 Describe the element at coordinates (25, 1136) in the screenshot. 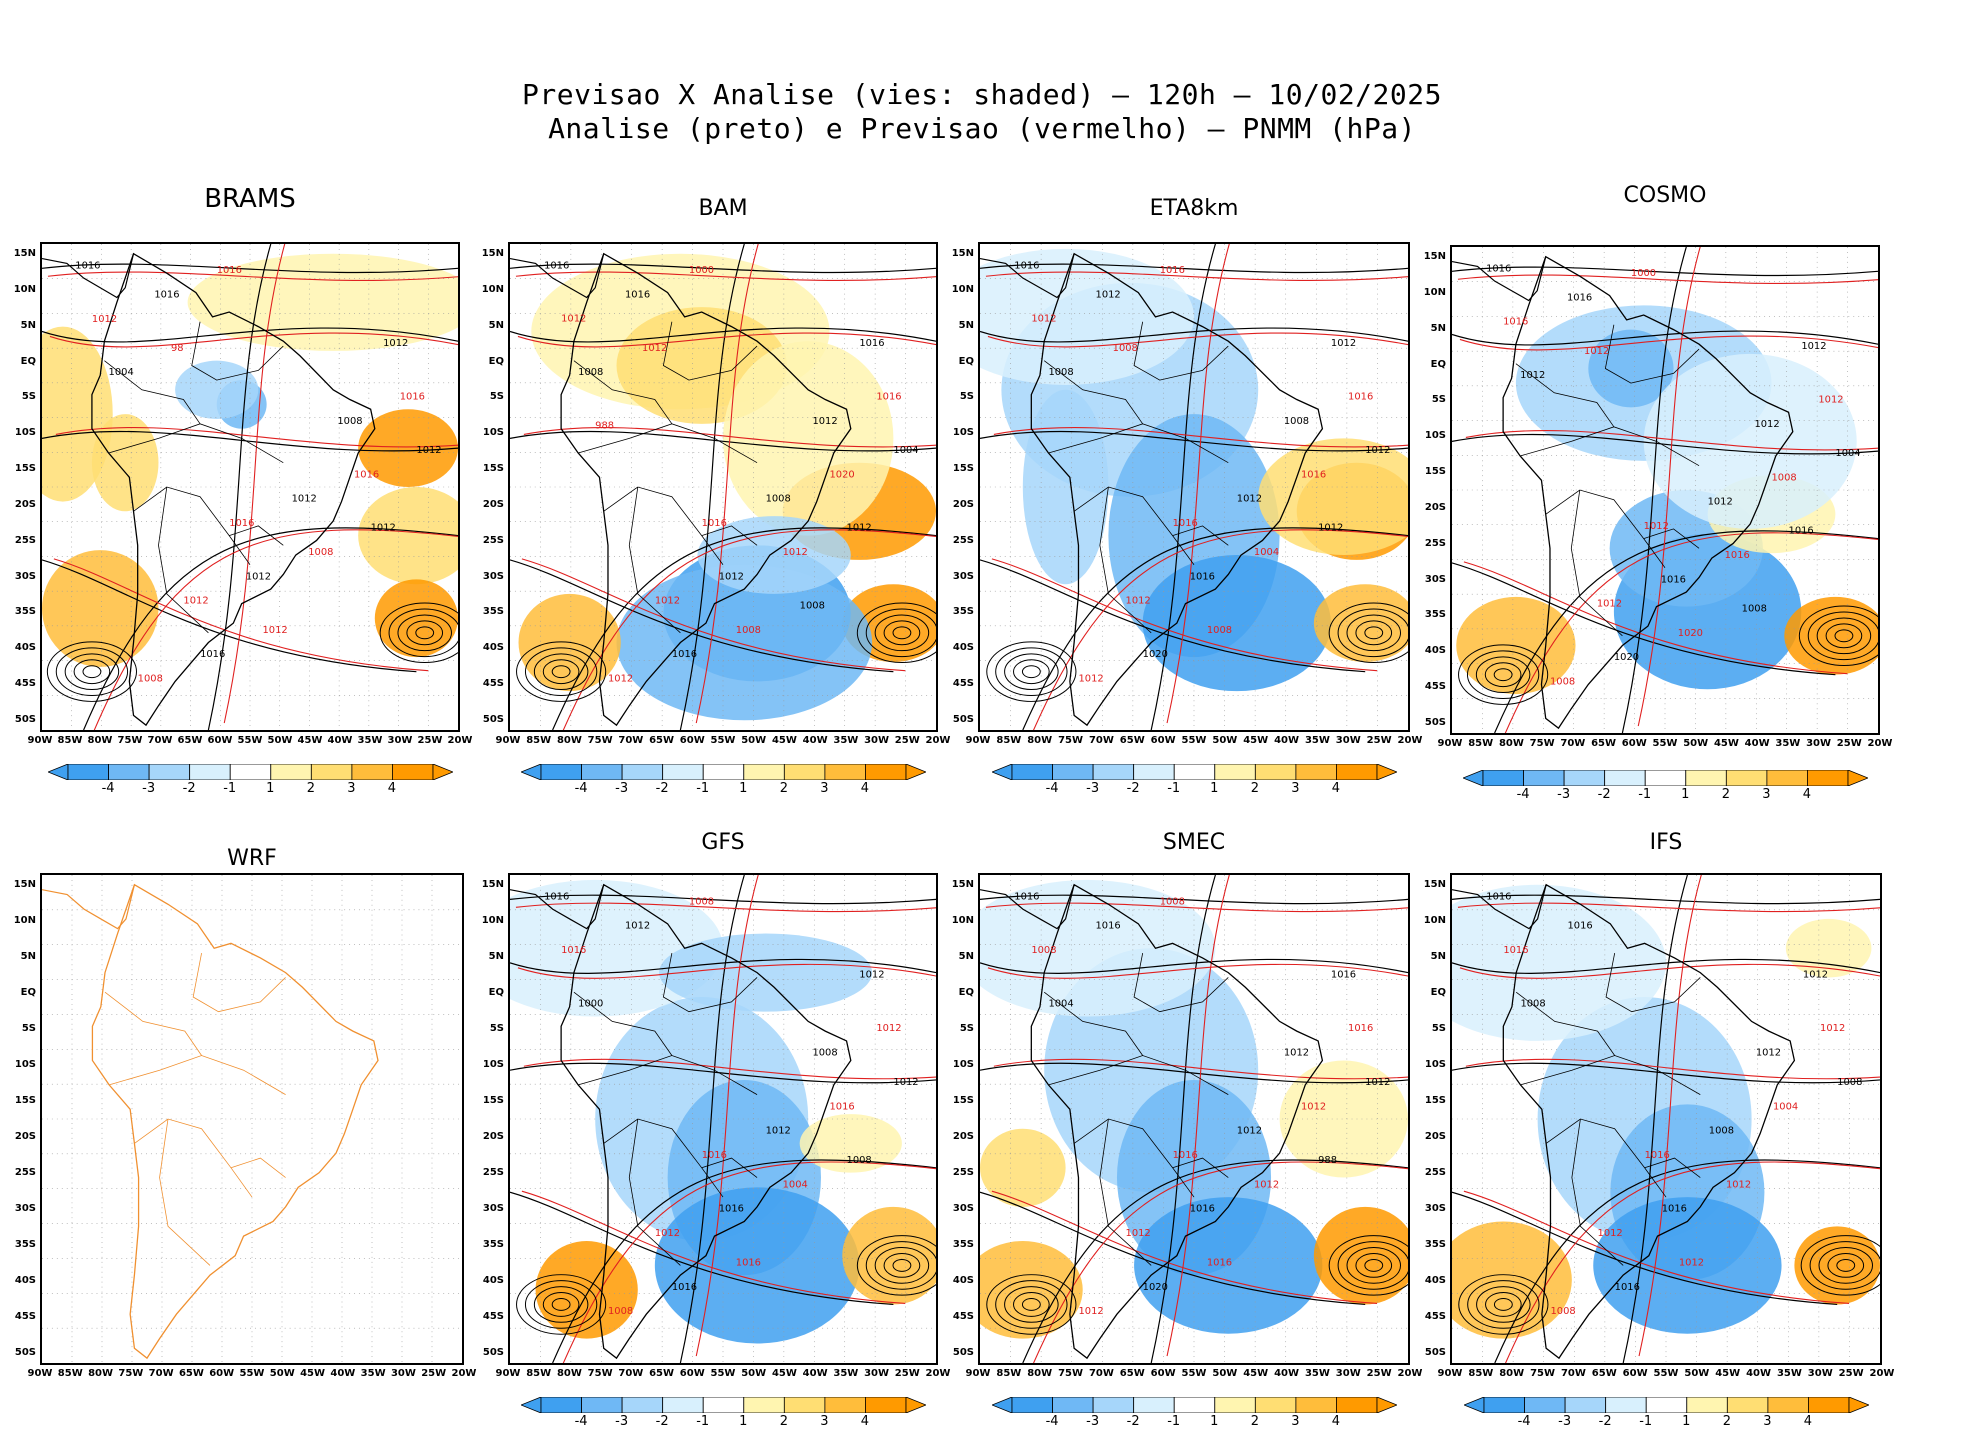

I see `latitude-tick-label: 20S` at that location.